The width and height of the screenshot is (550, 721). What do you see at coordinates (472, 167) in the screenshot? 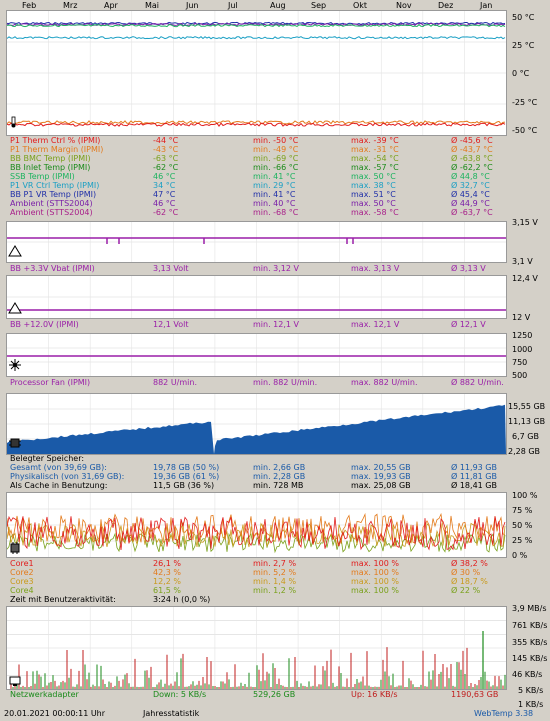
I see `legend-avg: Ø -62,2 °C` at bounding box center [472, 167].